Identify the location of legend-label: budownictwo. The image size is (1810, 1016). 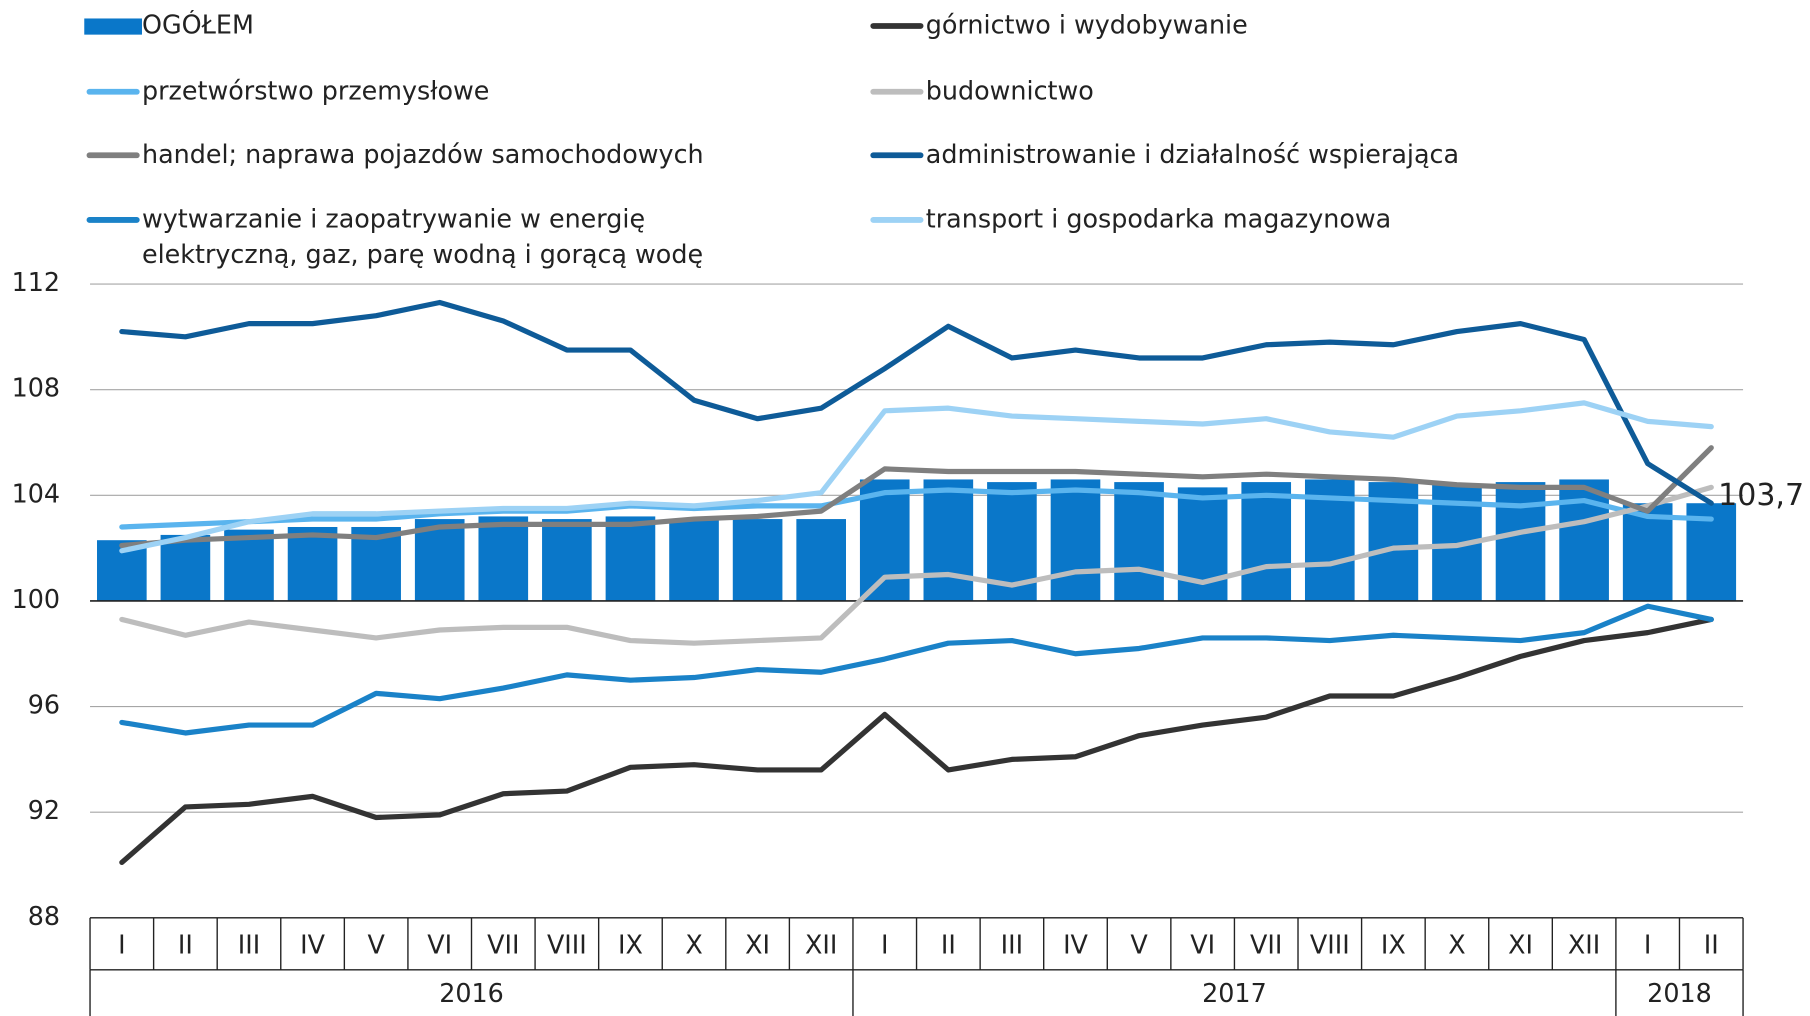
(1009, 92).